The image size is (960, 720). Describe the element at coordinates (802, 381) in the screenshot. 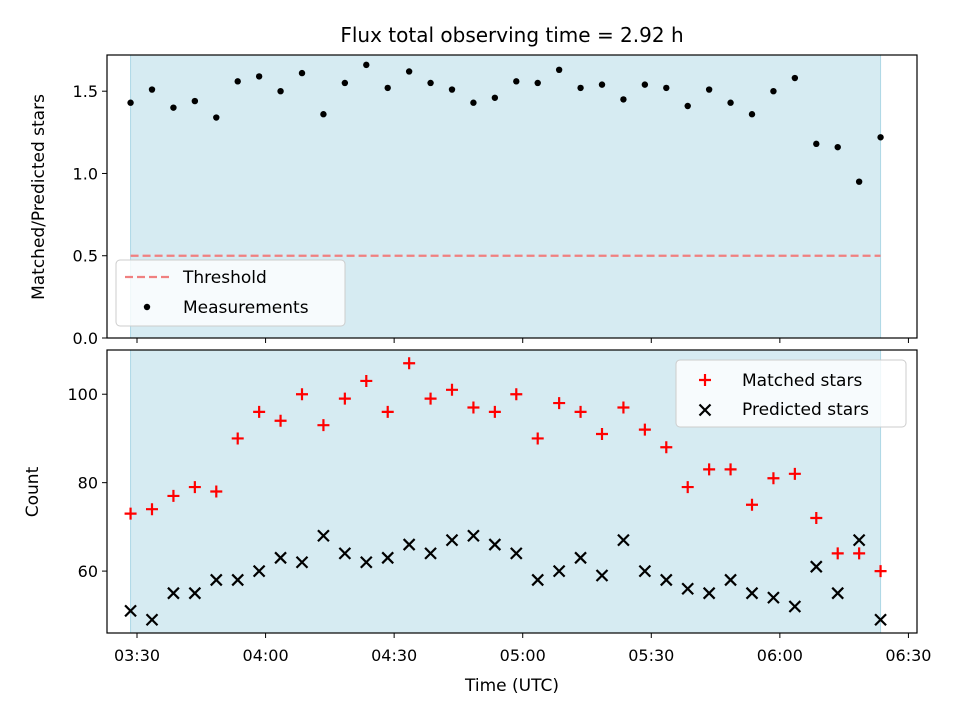

I see `legend-matched-label: Matched stars` at that location.